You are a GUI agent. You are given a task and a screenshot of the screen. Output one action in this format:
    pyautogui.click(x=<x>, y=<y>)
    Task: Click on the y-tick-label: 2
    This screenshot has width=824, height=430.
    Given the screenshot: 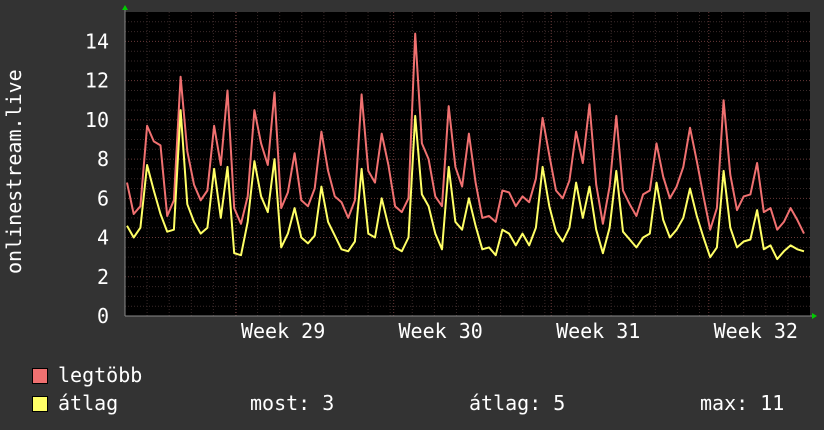 What is the action you would take?
    pyautogui.click(x=103, y=277)
    